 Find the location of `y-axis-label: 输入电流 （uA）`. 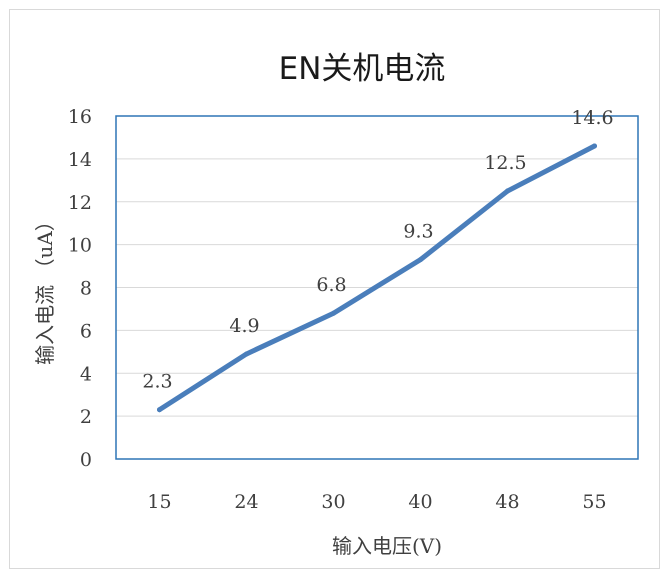

y-axis-label: 输入电流 （uA） is located at coordinates (45, 288).